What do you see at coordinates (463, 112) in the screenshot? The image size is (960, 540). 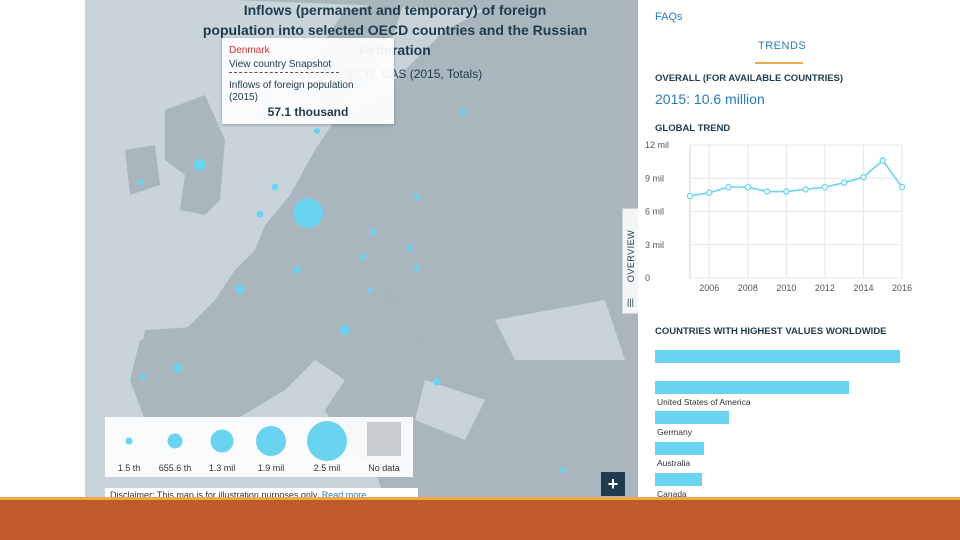 I see `bubble-latvia` at bounding box center [463, 112].